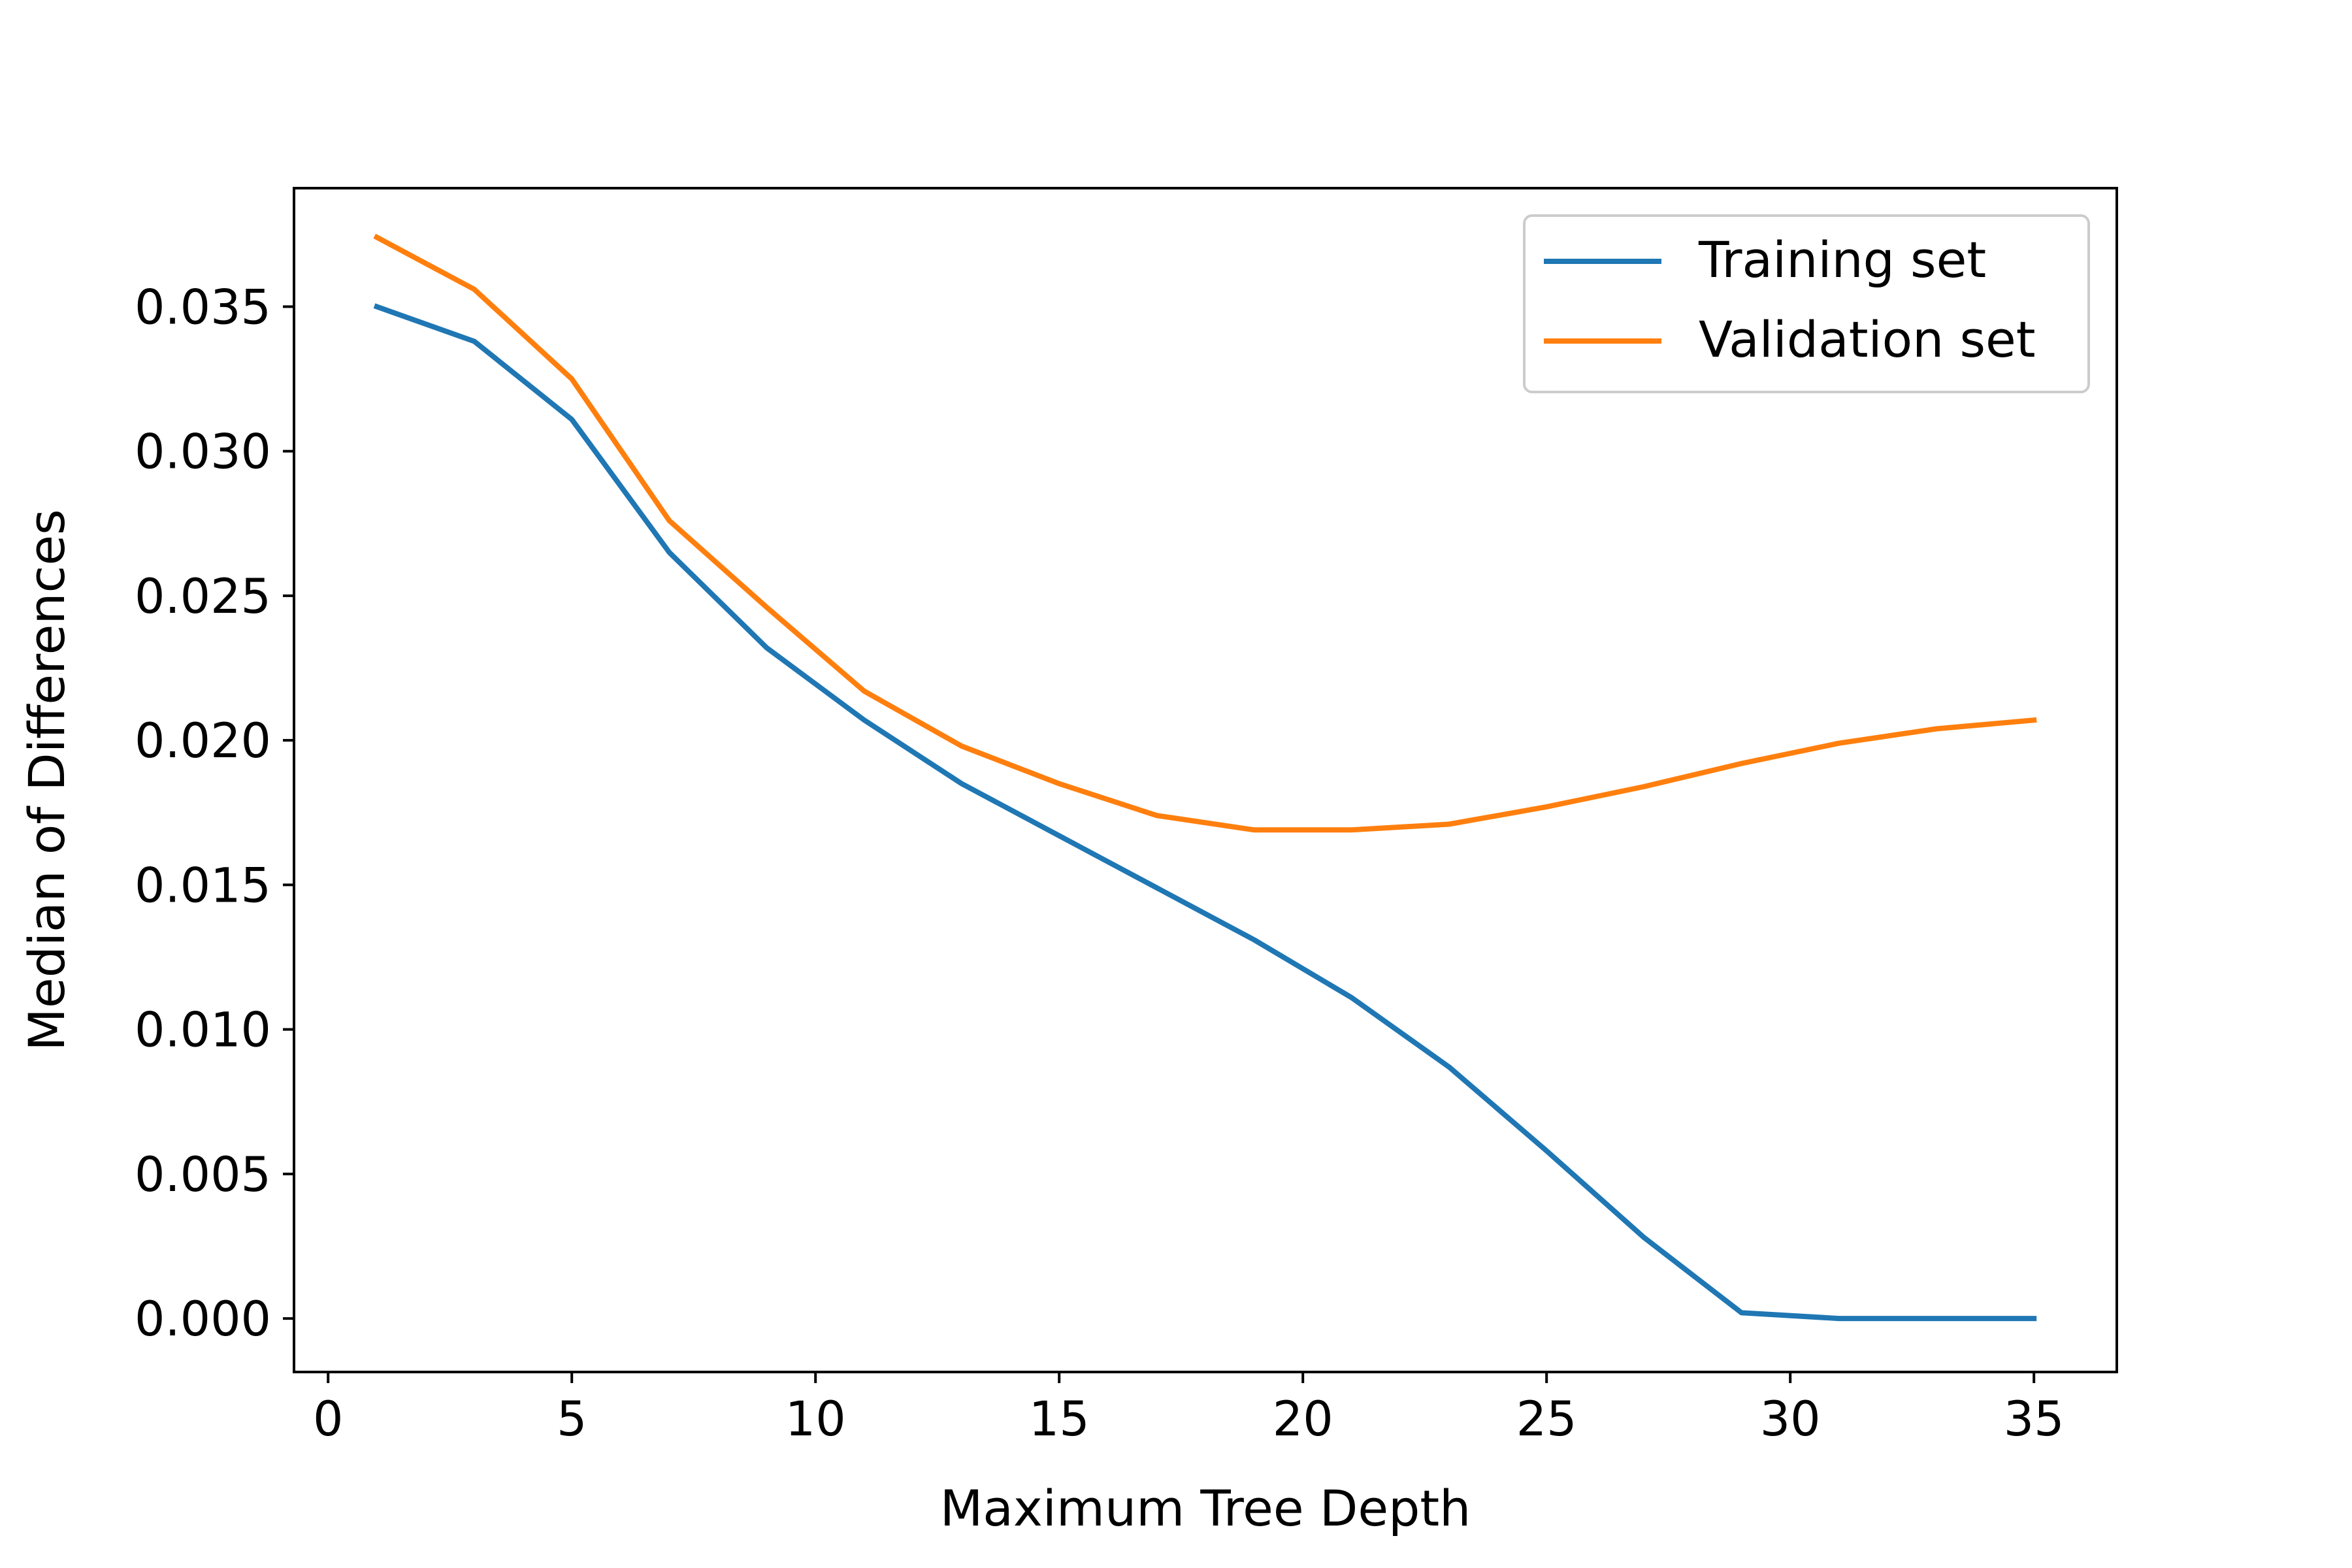  What do you see at coordinates (1546, 1419) in the screenshot?
I see `x-tick-label: 25` at bounding box center [1546, 1419].